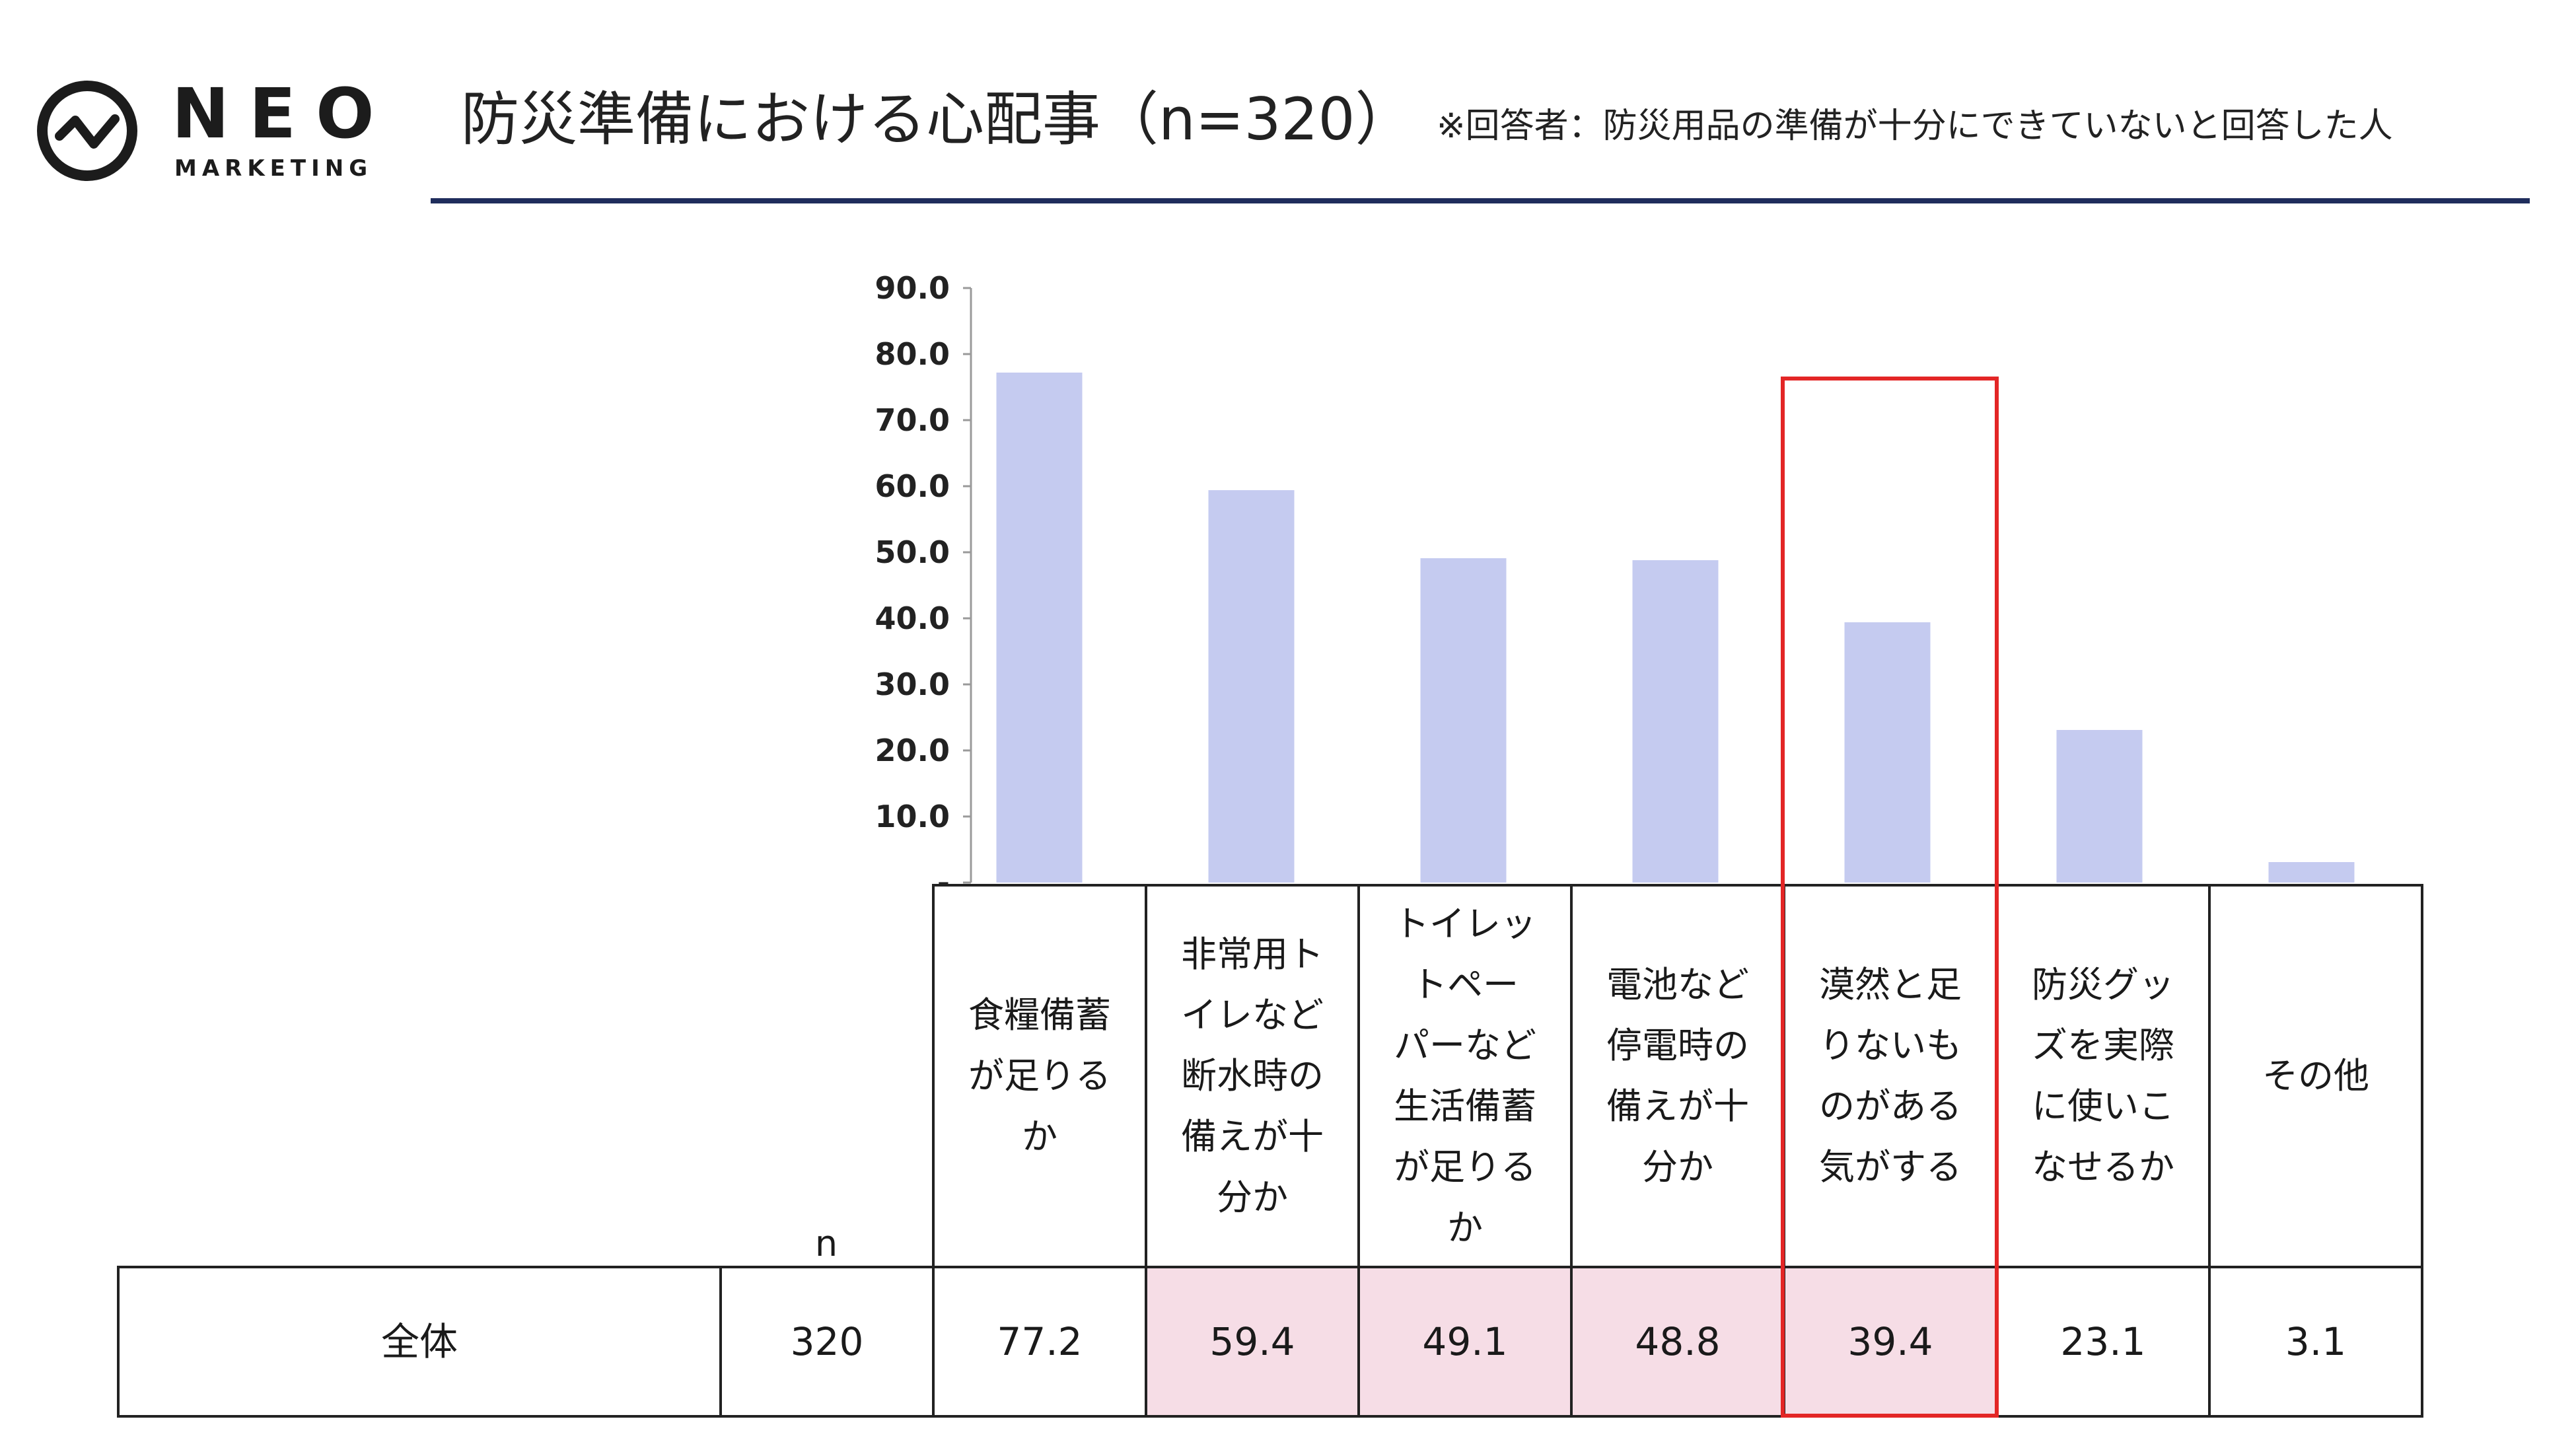  I want to click on category-header: 電池など停電時の備えが十分か, so click(1677, 1076).